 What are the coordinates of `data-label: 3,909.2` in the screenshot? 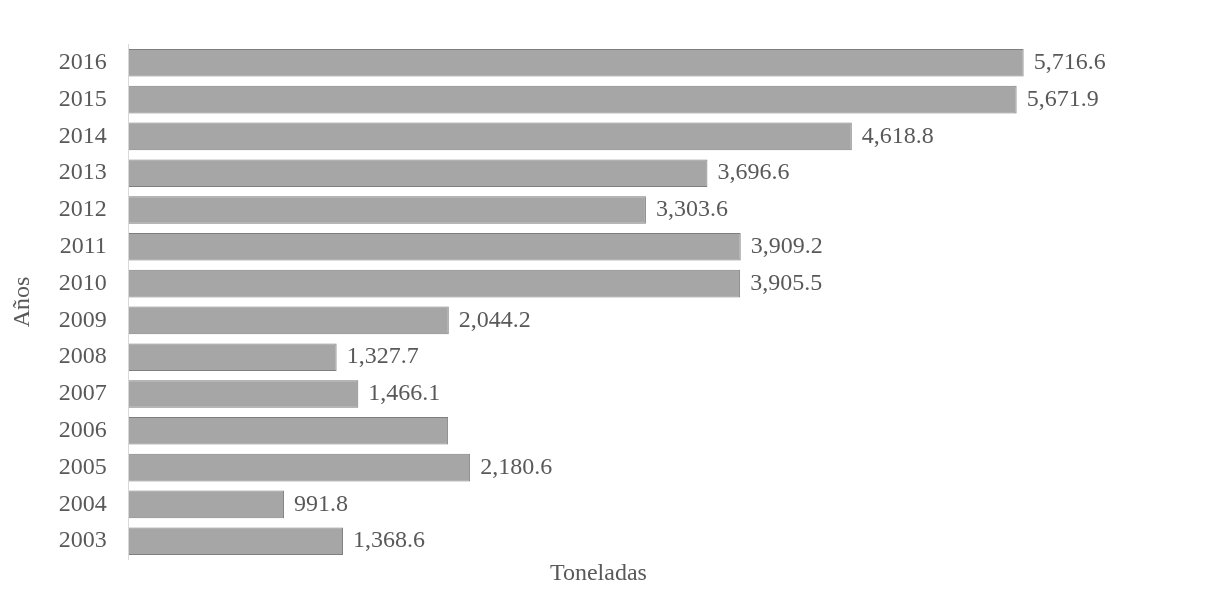 It's located at (786, 245).